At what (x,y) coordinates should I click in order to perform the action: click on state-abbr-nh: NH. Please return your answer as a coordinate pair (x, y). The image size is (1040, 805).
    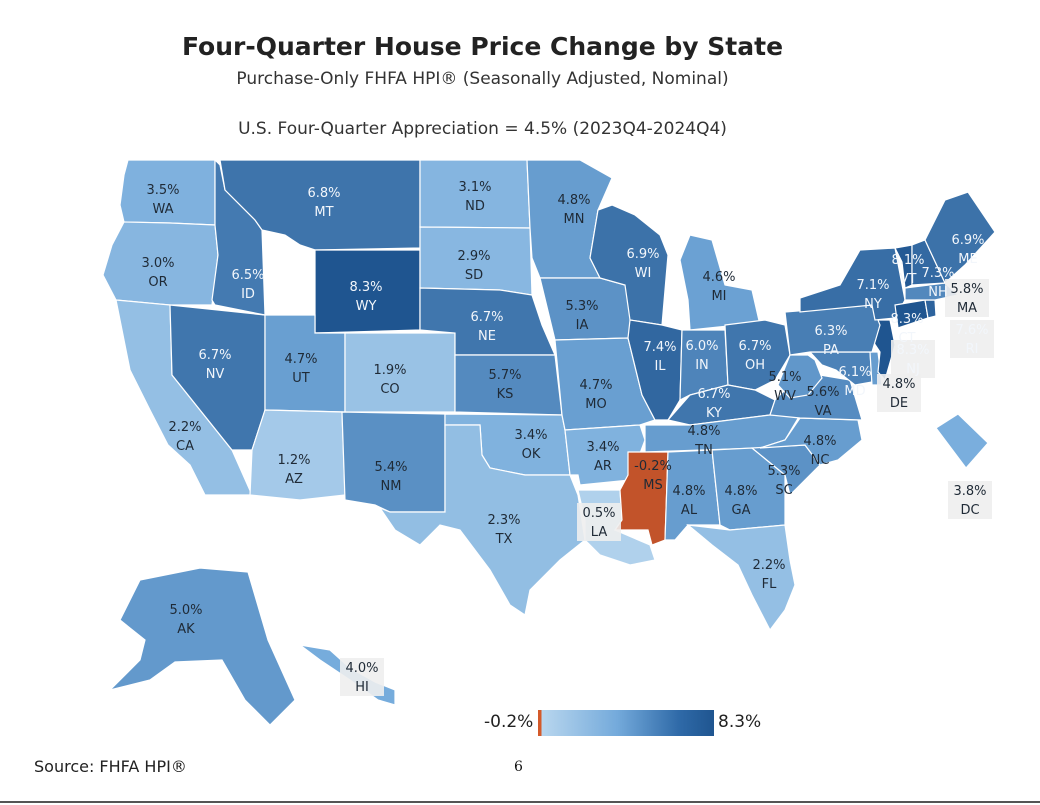
    Looking at the image, I should click on (938, 292).